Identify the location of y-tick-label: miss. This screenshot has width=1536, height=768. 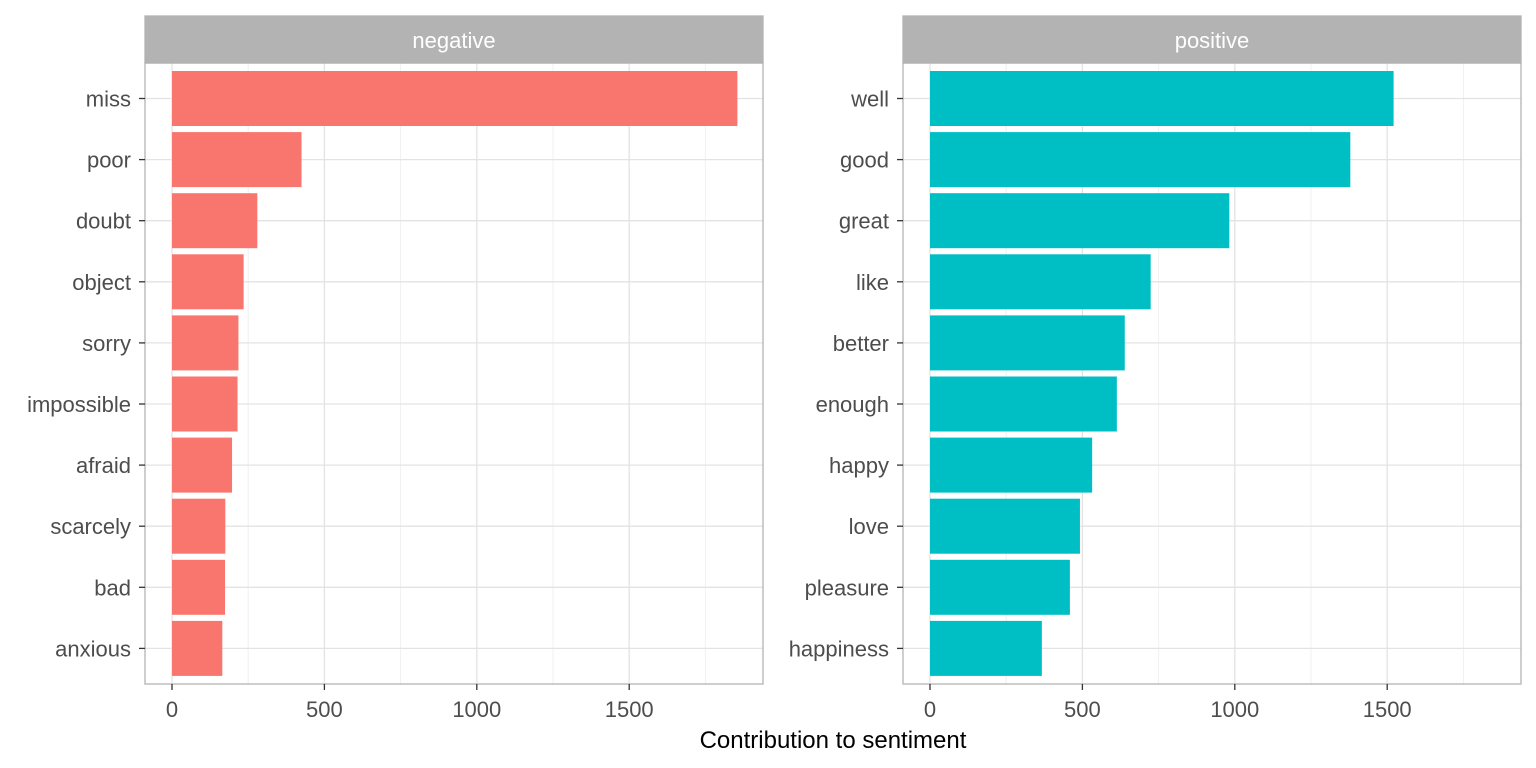
(108, 99).